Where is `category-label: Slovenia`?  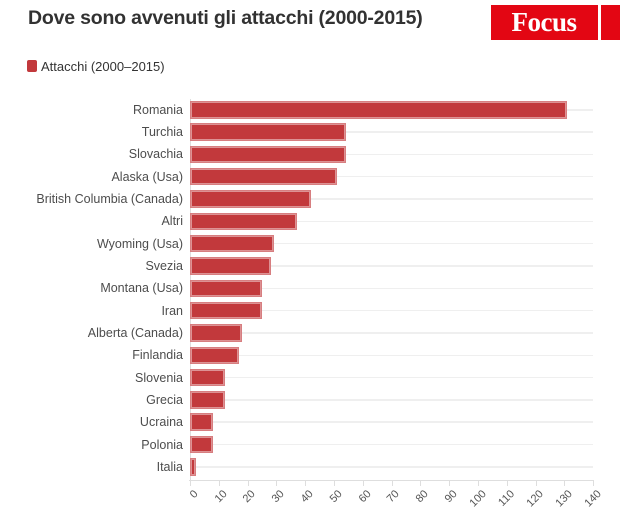
category-label: Slovenia is located at coordinates (159, 377).